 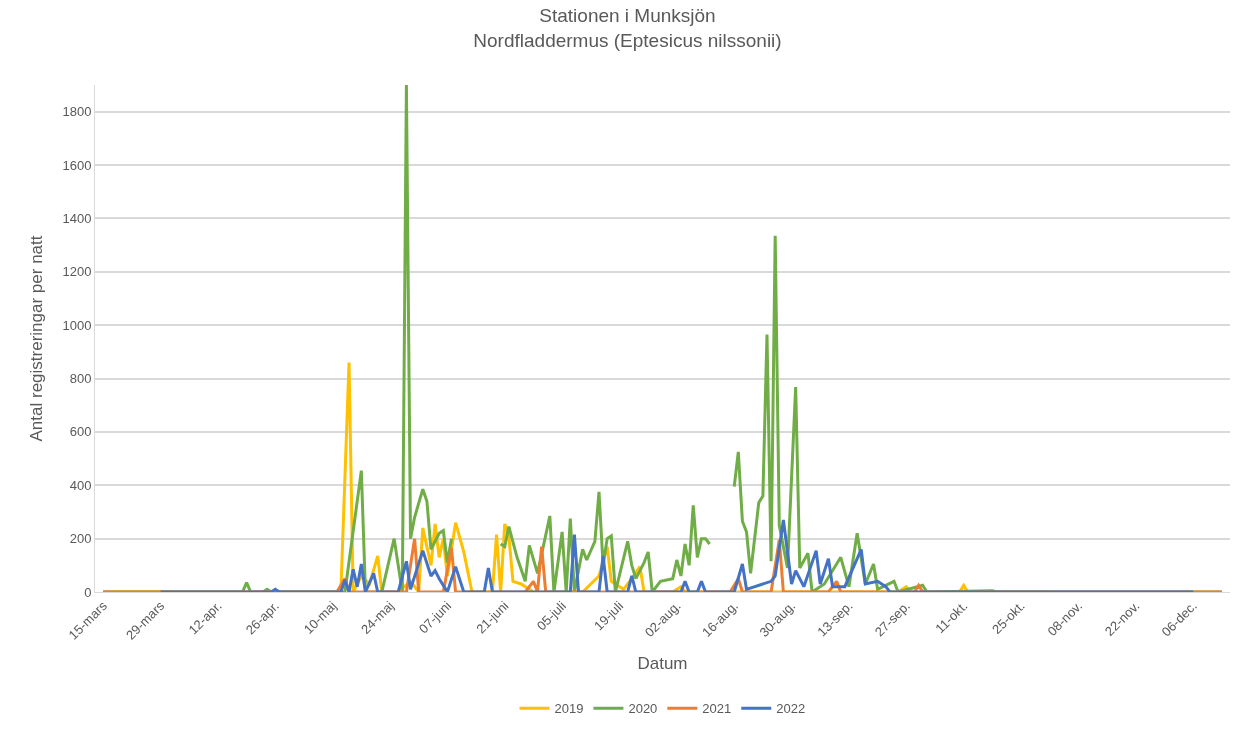 What do you see at coordinates (627, 28) in the screenshot?
I see `chart-title: Stationen i Munksjön Nordfladdermus (Eptesicus nilssonii)` at bounding box center [627, 28].